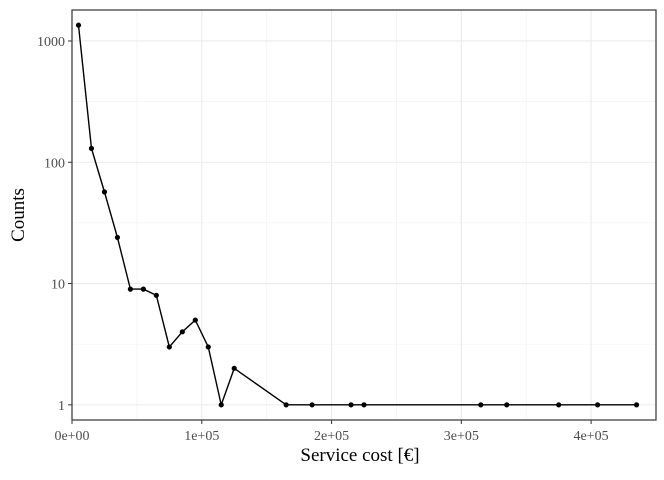 This screenshot has width=664, height=480. What do you see at coordinates (71, 436) in the screenshot?
I see `x-tick-label: 0e+00` at bounding box center [71, 436].